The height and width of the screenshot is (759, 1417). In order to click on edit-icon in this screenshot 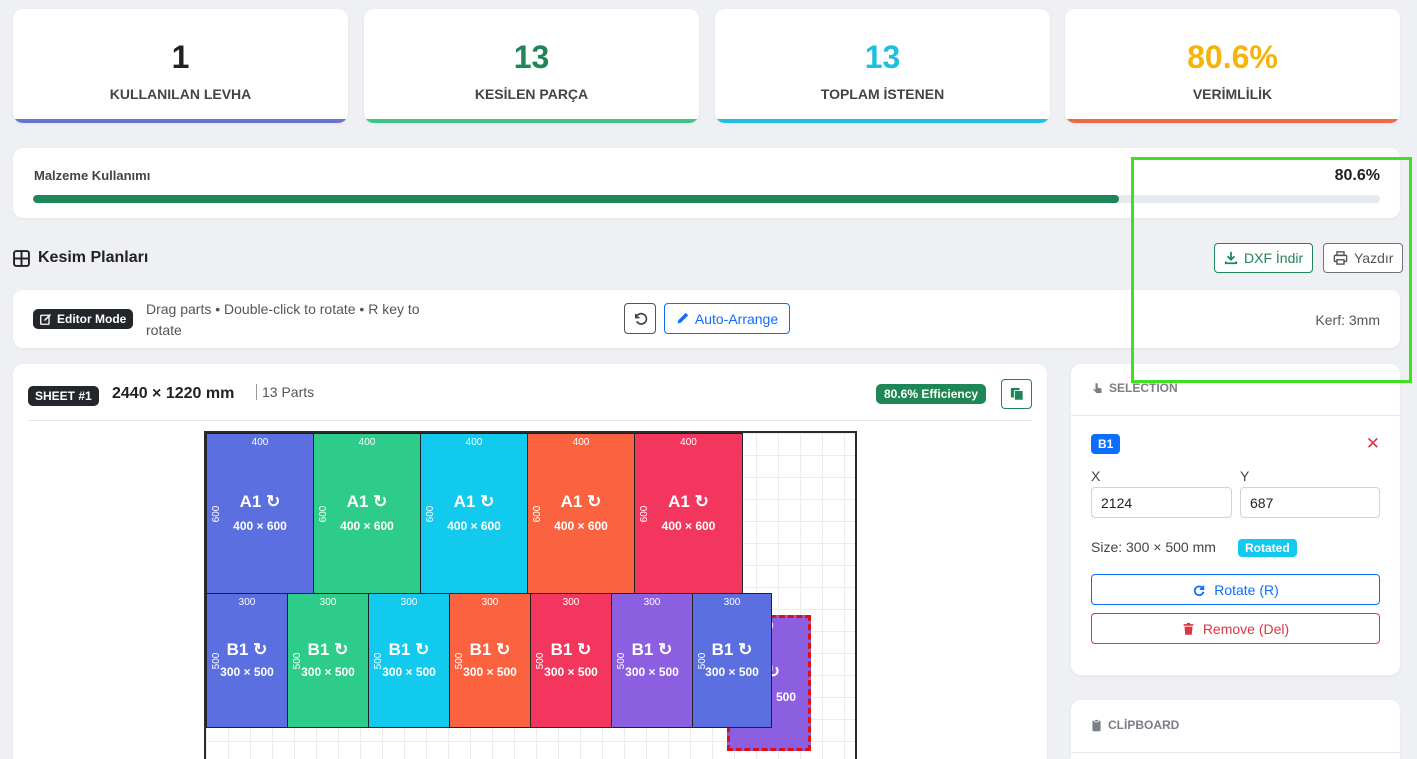, I will do `click(46, 319)`.